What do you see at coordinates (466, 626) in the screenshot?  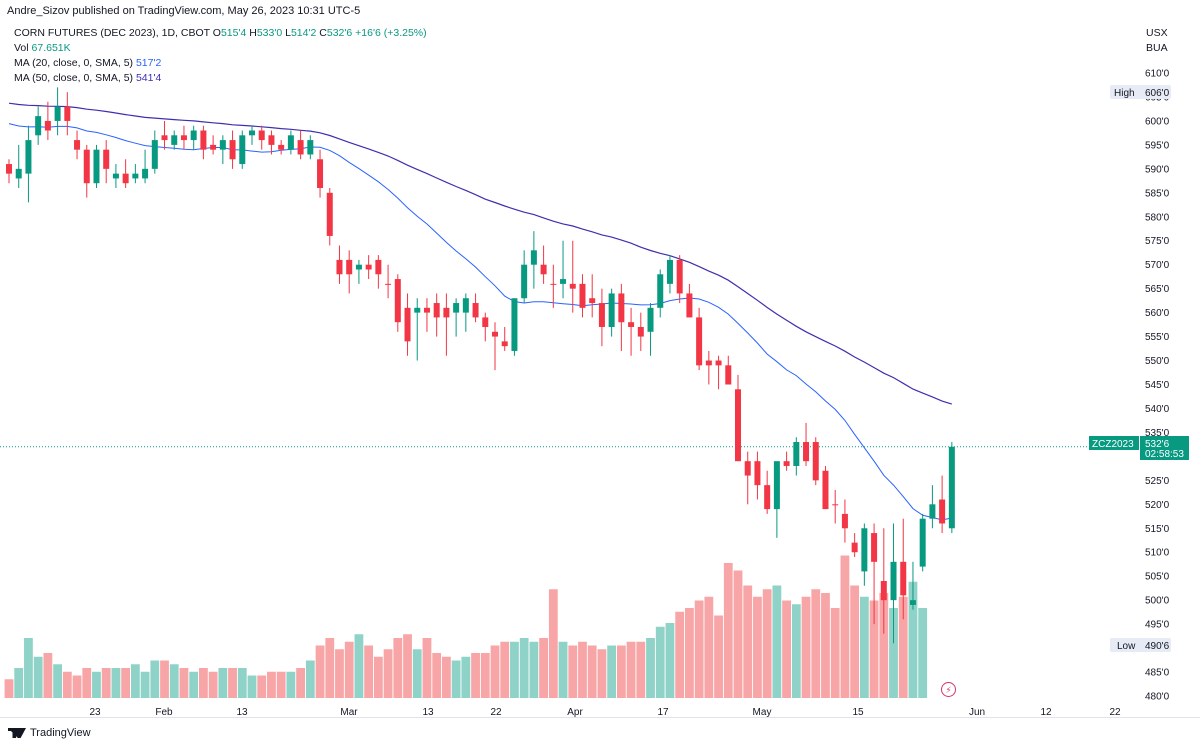 I see `volume-bars` at bounding box center [466, 626].